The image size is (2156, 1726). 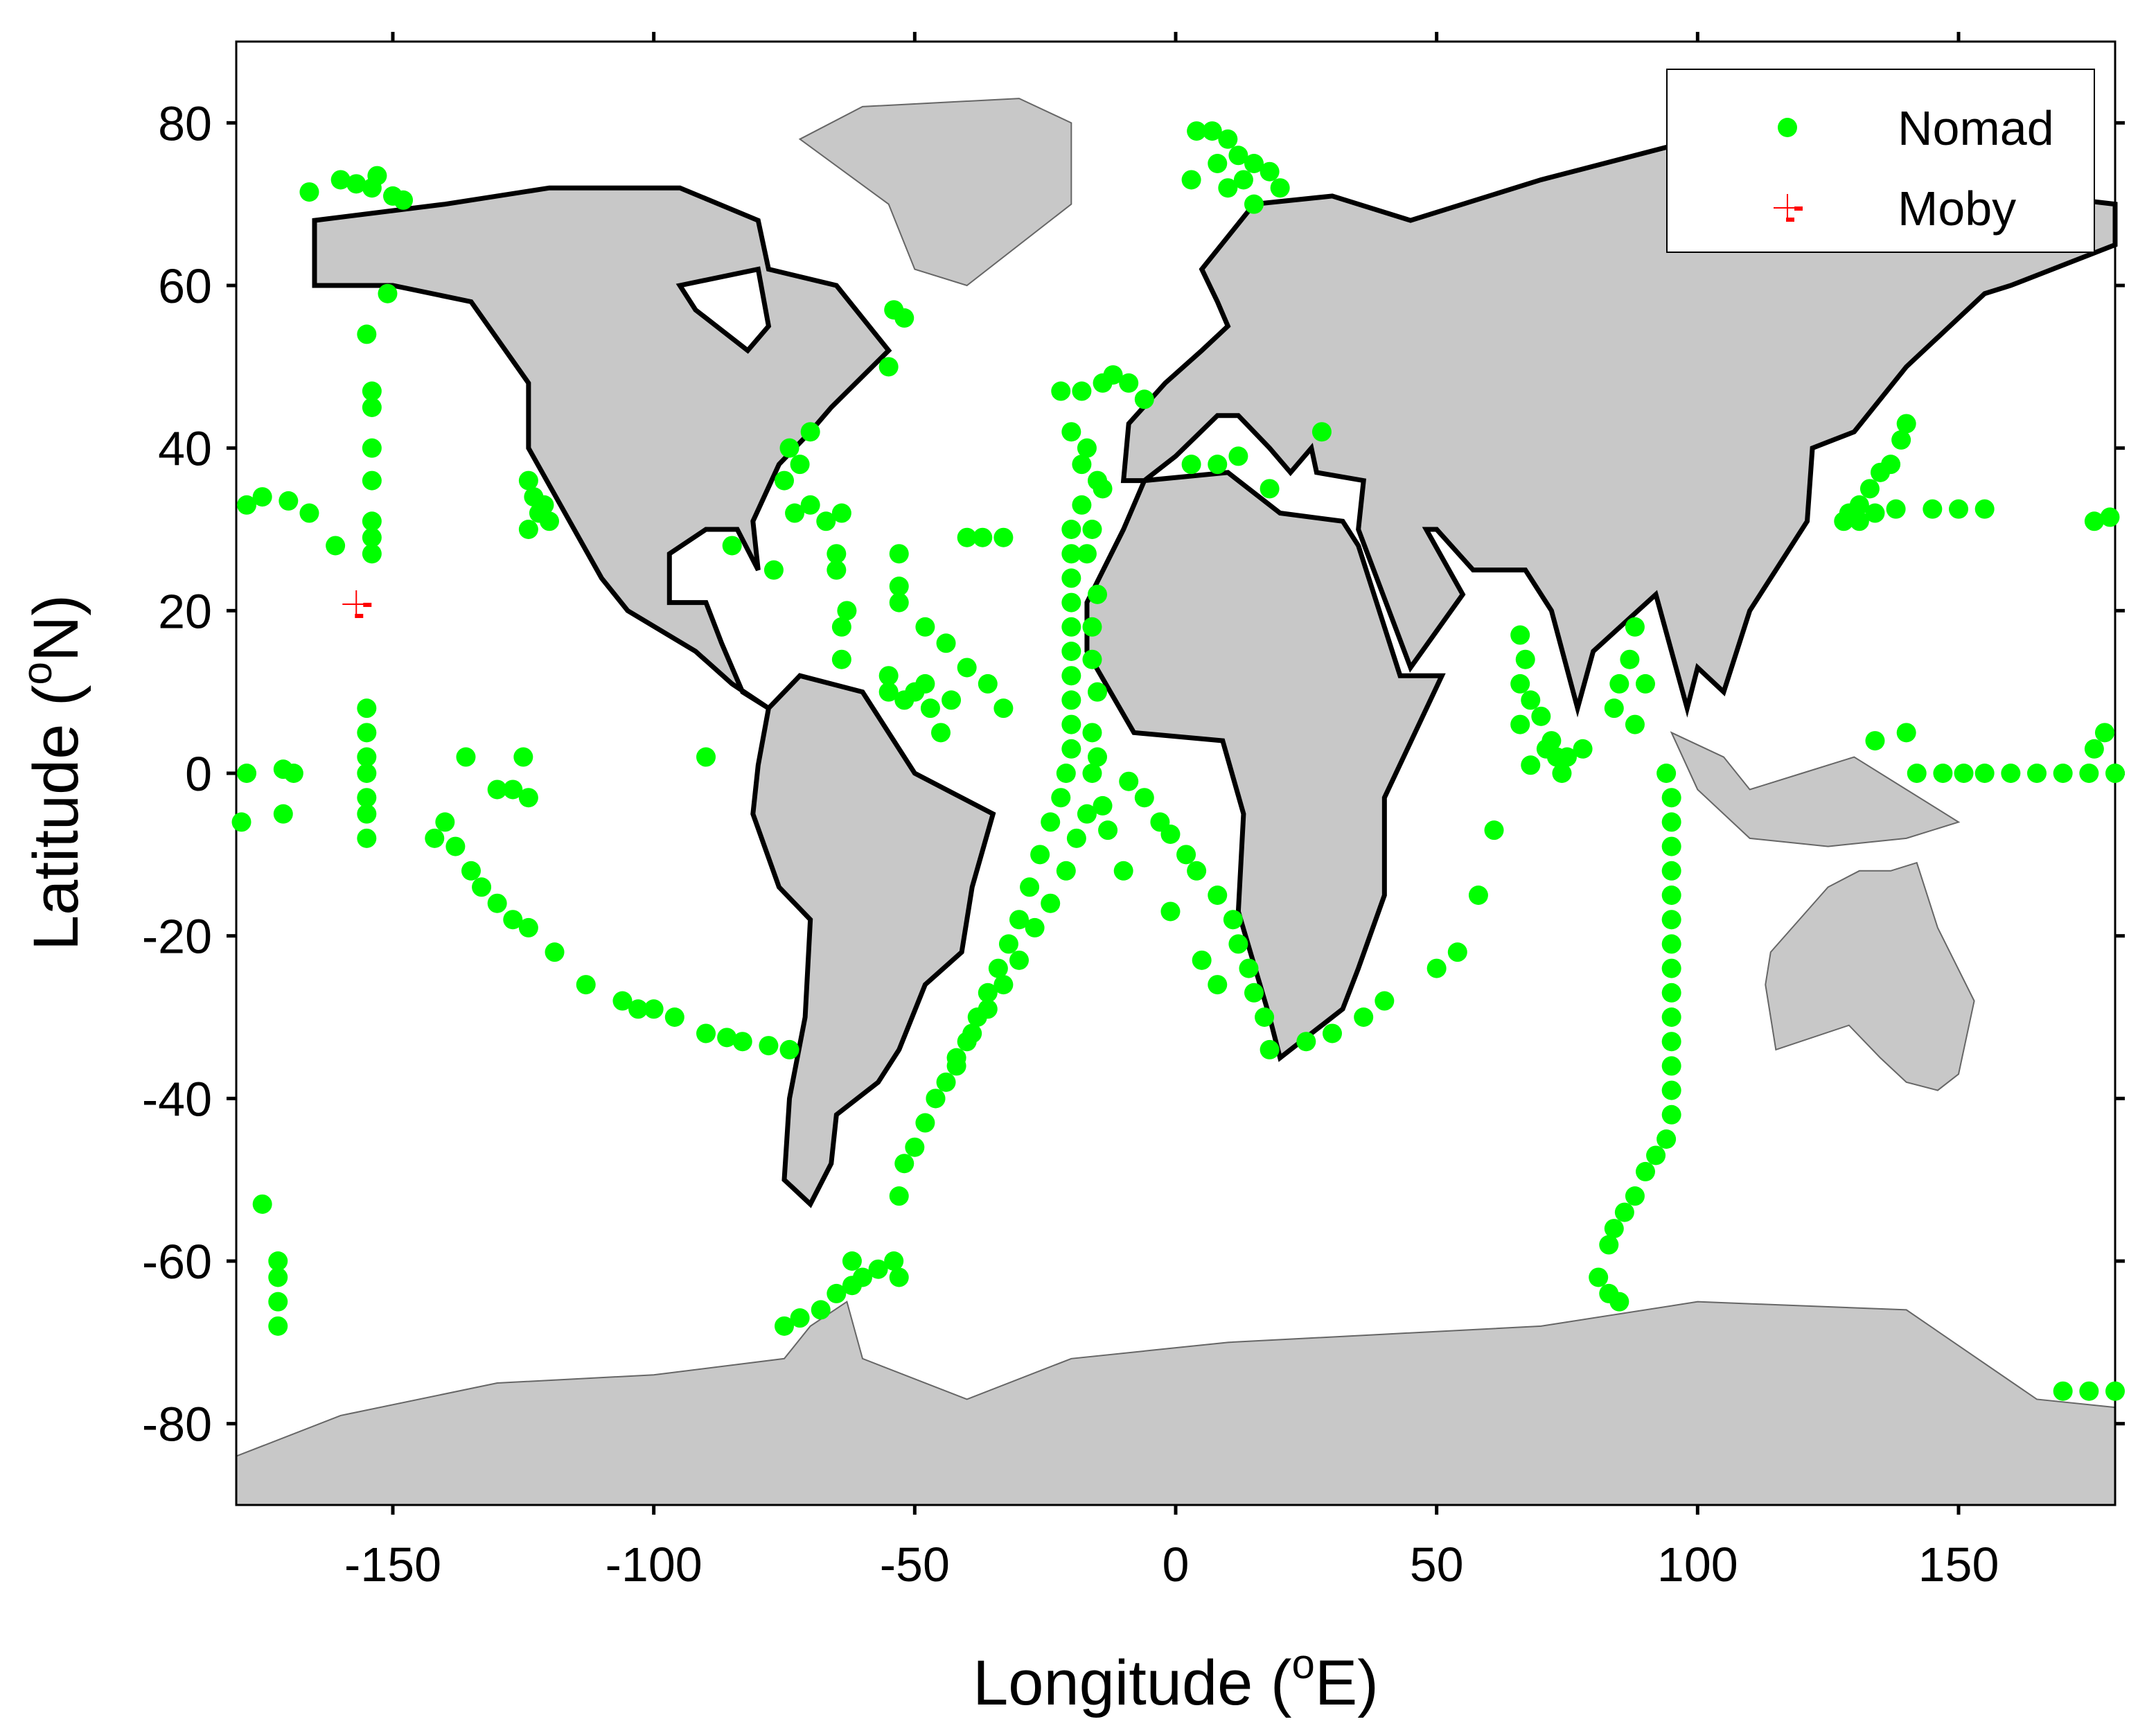 I want to click on x-tick-label: -150, so click(x=393, y=1565).